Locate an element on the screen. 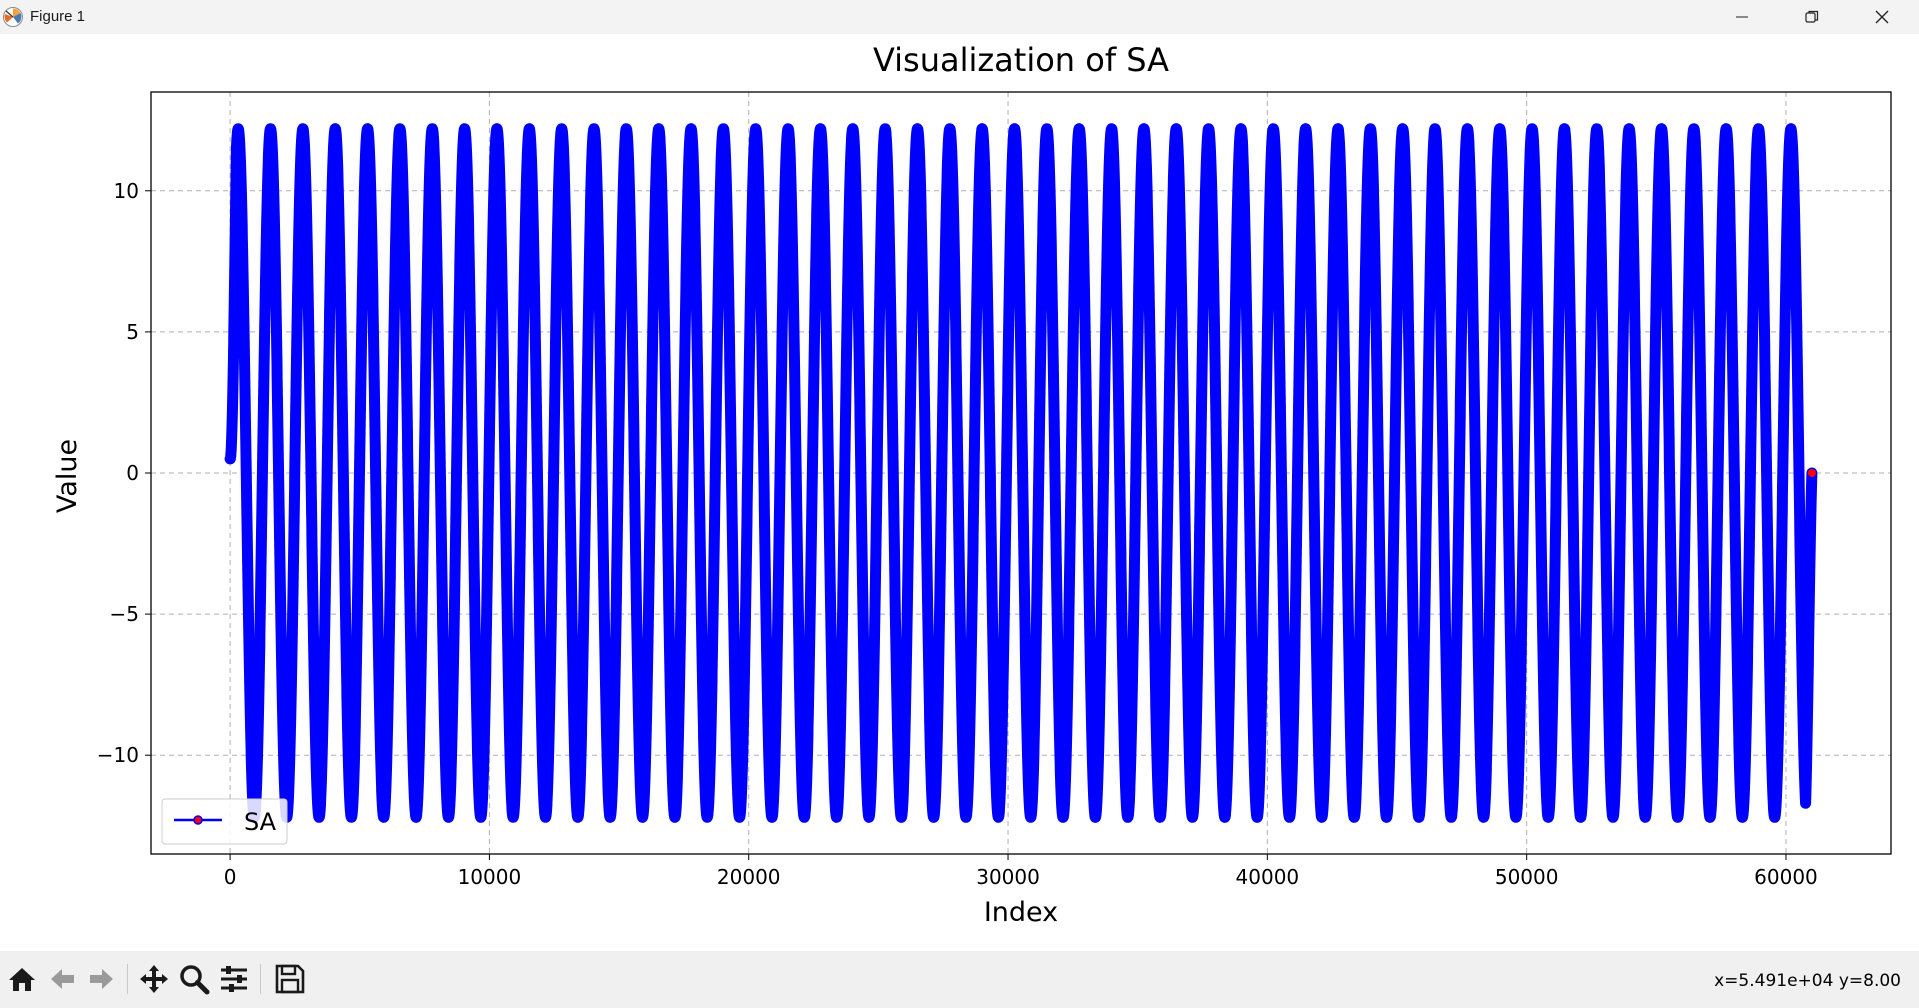 This screenshot has width=1919, height=1008. zoom-icon is located at coordinates (195, 980).